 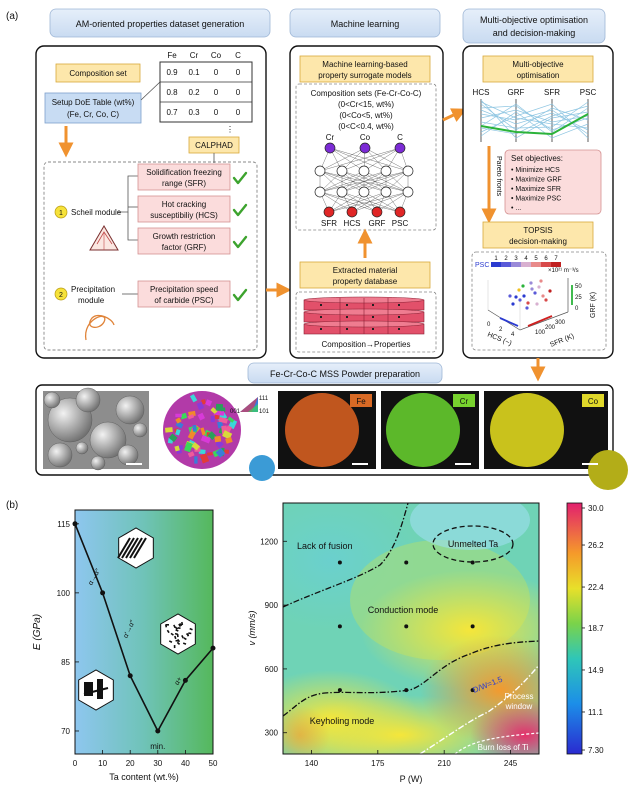 What do you see at coordinates (593, 305) in the screenshot?
I see `grf-axis-label: GRF (K)` at bounding box center [593, 305].